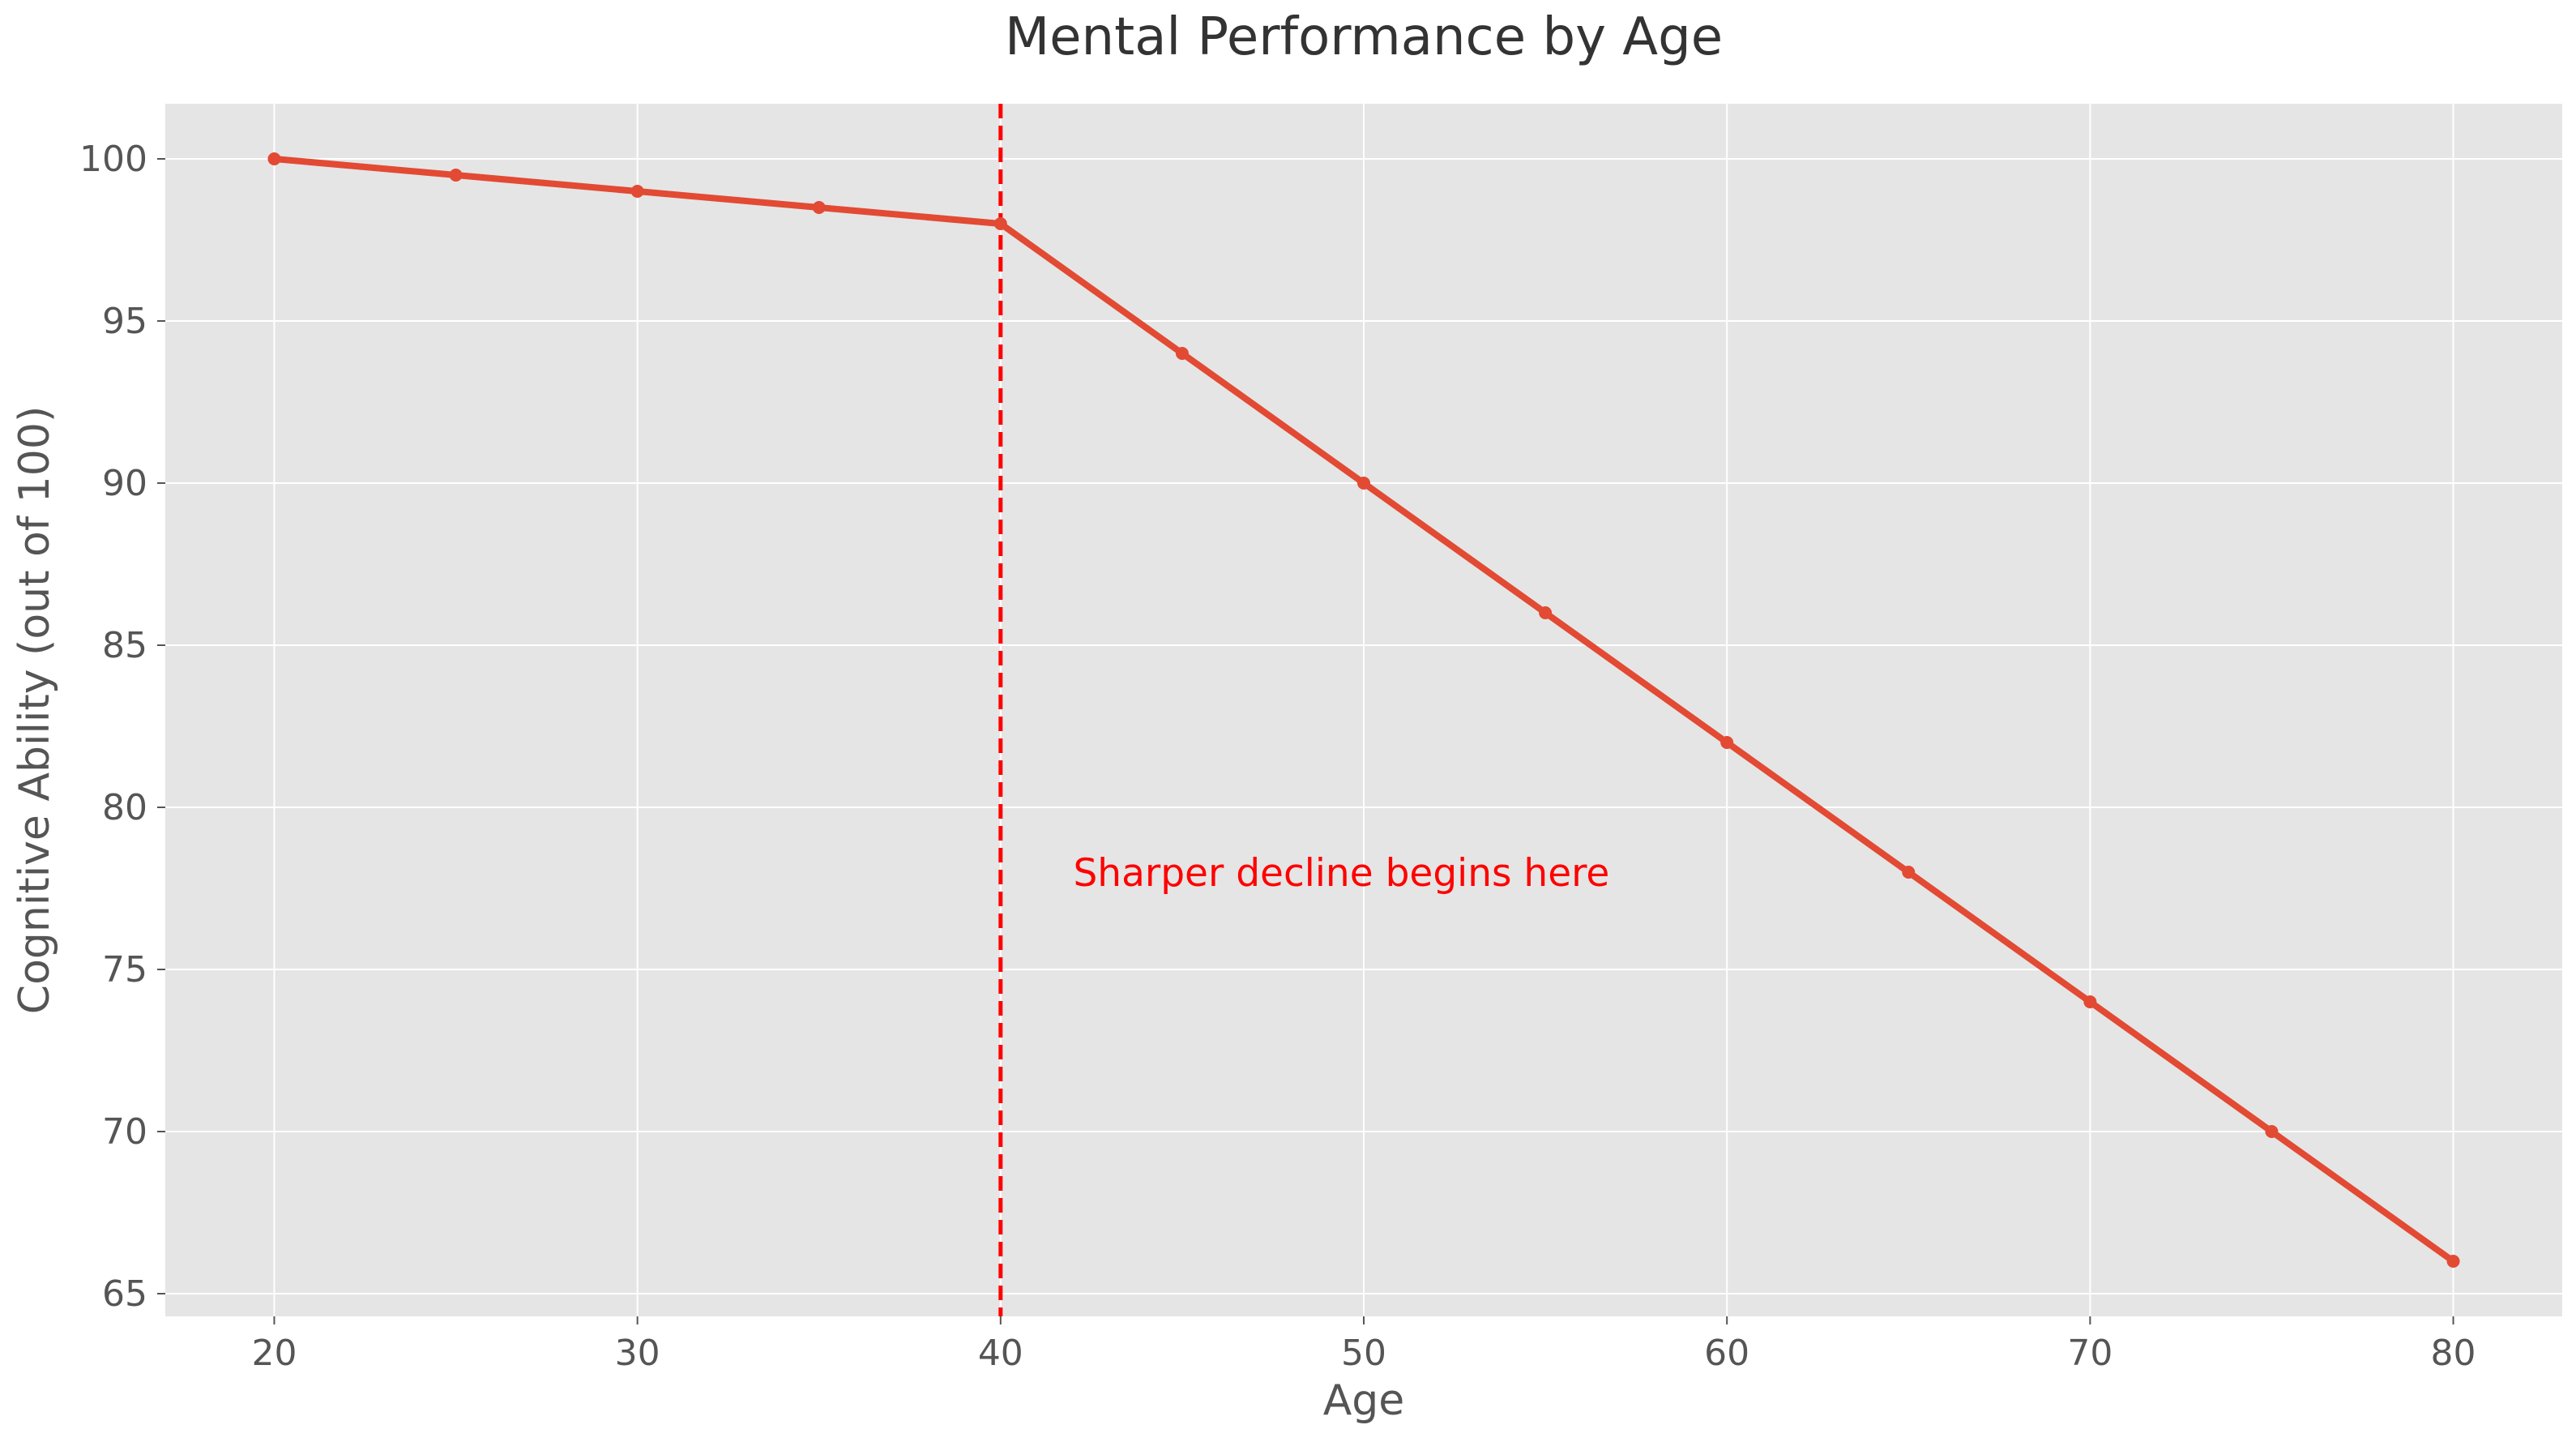 This screenshot has height=1442, width=2576. Describe the element at coordinates (274, 1353) in the screenshot. I see `x-tick-label: 20` at that location.